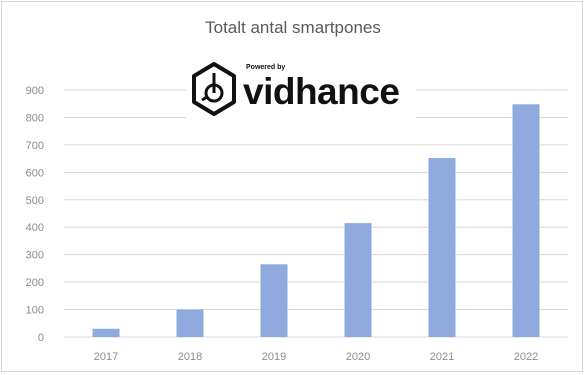 This screenshot has width=586, height=375. Describe the element at coordinates (274, 357) in the screenshot. I see `x-tick-label: 2019` at that location.